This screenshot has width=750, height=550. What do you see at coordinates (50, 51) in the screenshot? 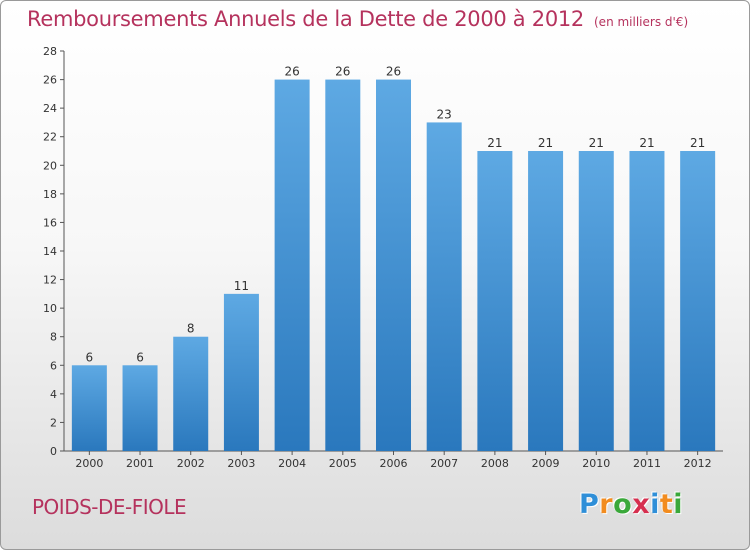
I see `y-tick-label: 28` at bounding box center [50, 51].